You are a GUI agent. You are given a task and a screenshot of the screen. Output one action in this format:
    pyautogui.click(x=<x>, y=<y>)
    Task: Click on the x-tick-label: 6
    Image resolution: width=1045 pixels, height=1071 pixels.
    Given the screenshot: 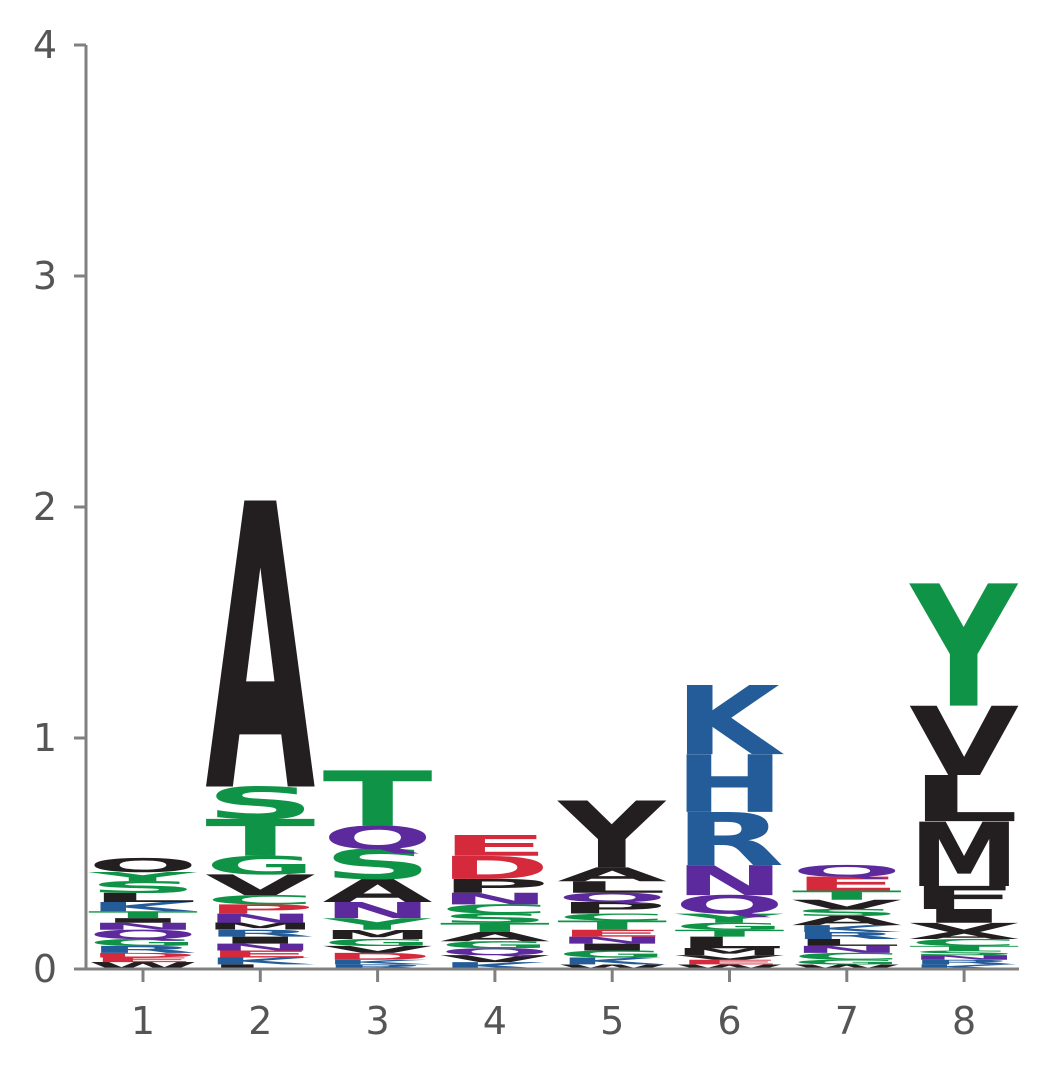 What is the action you would take?
    pyautogui.click(x=729, y=1021)
    